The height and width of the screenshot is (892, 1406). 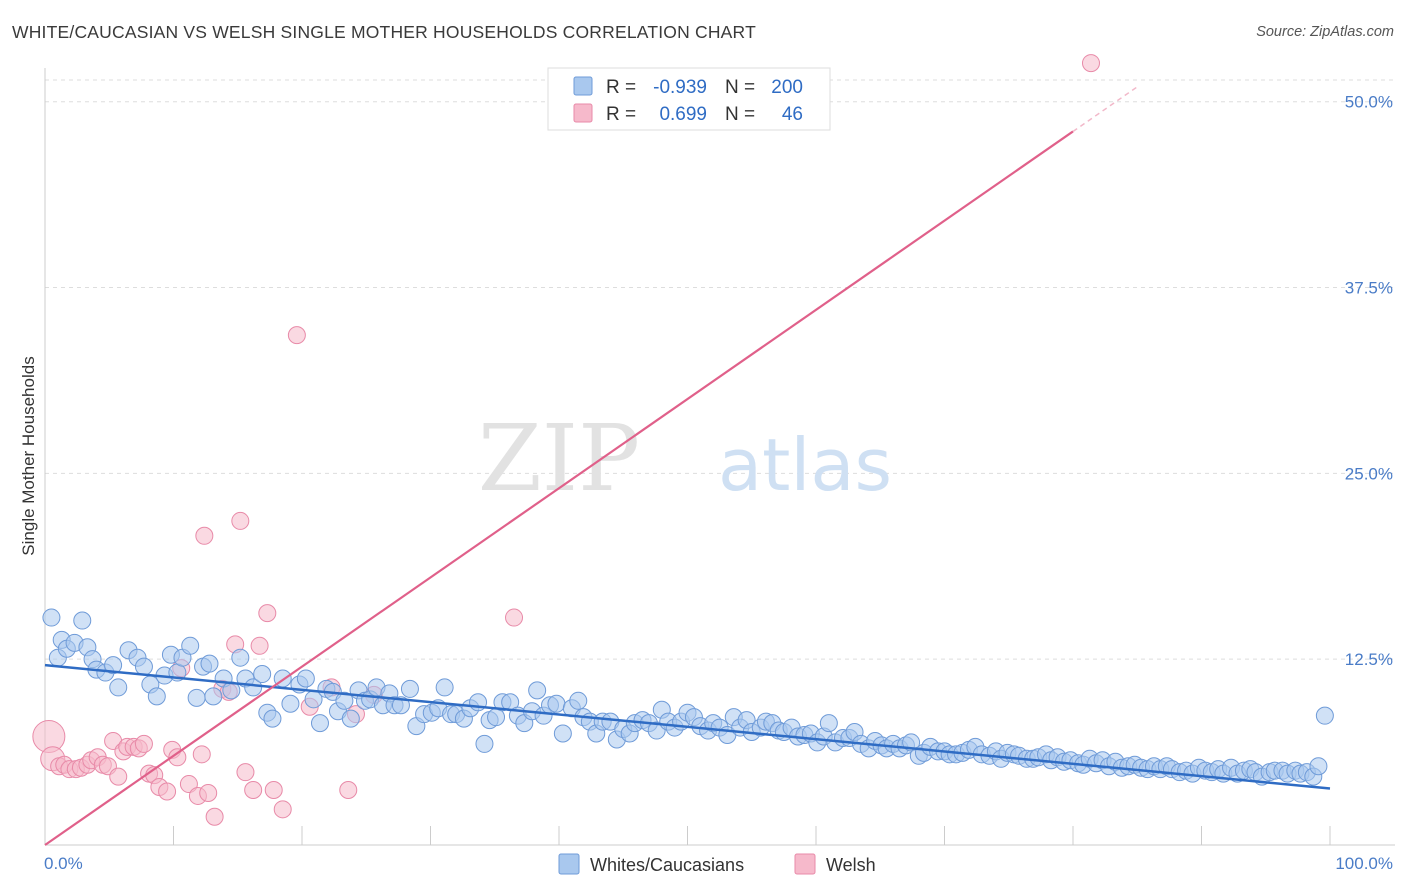 What do you see at coordinates (1105, 109) in the screenshot?
I see `welsh-trend-extension` at bounding box center [1105, 109].